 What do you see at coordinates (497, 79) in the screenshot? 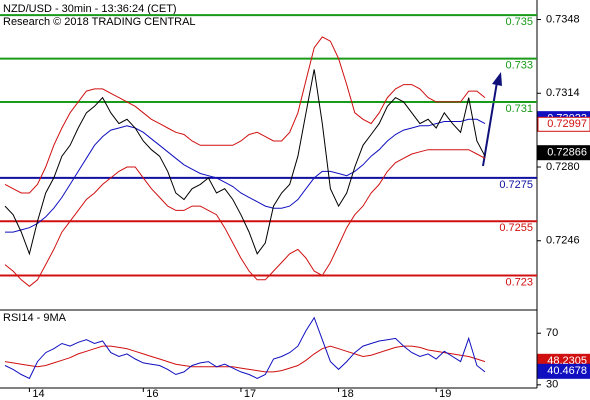
I see `forecast-arrow-head` at bounding box center [497, 79].